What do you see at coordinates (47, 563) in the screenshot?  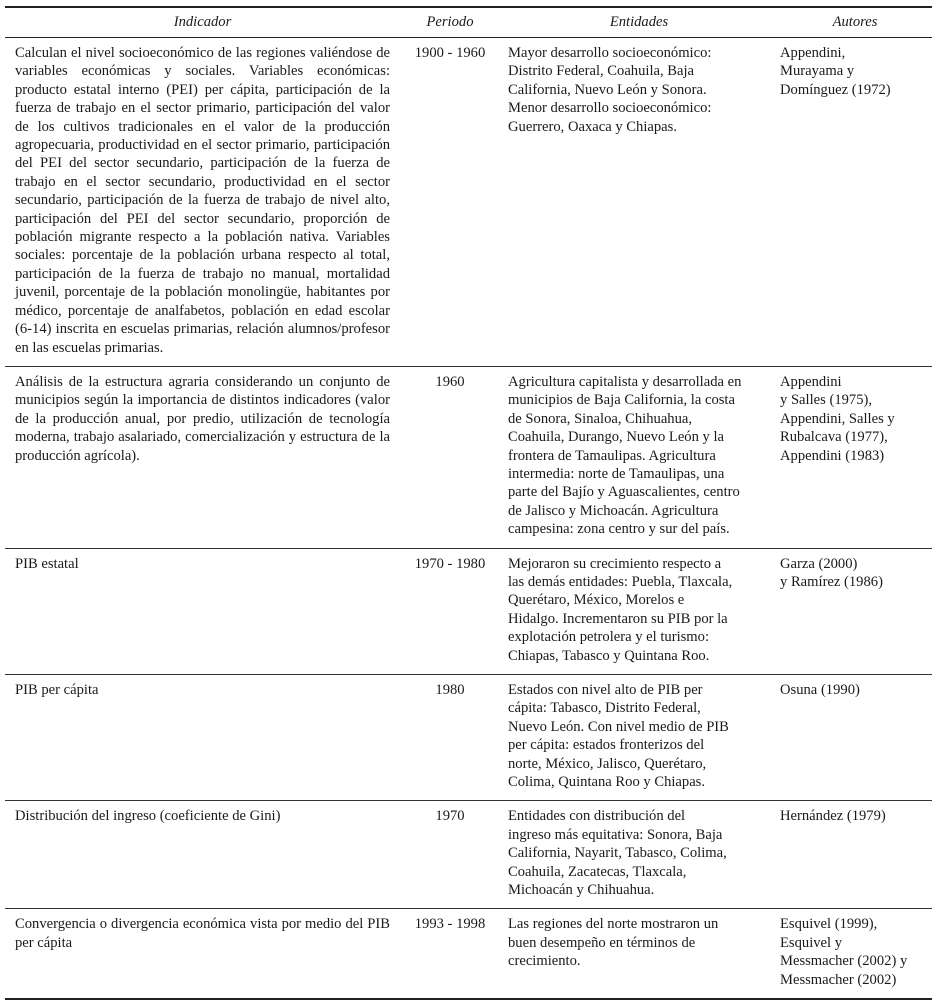 I see `cell-indicador: PIB estatal` at bounding box center [47, 563].